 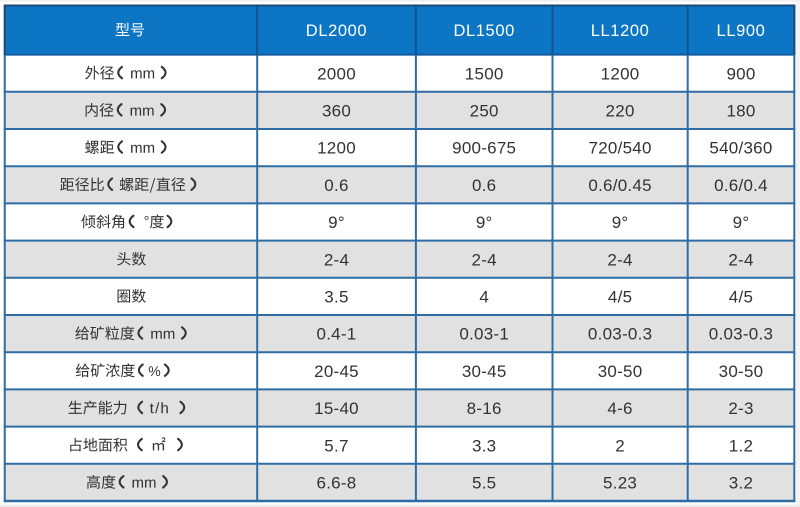 What do you see at coordinates (336, 408) in the screenshot?
I see `svg-text: 15-40` at bounding box center [336, 408].